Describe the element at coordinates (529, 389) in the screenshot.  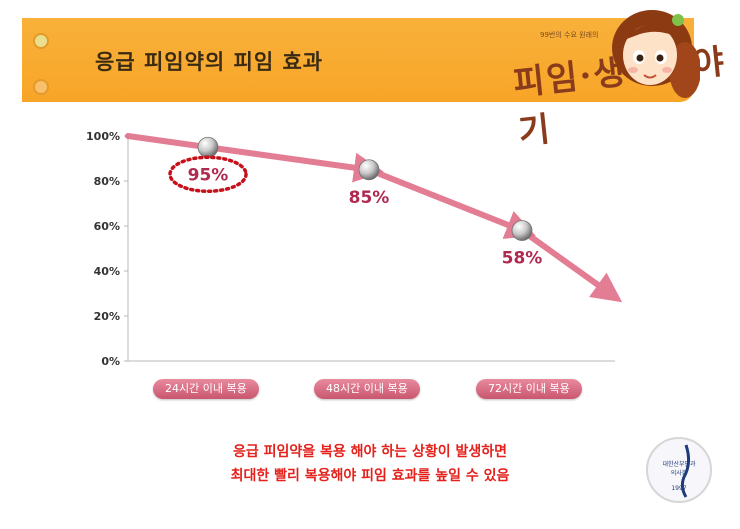
I see `category-label: 72시간 이내 복용` at that location.